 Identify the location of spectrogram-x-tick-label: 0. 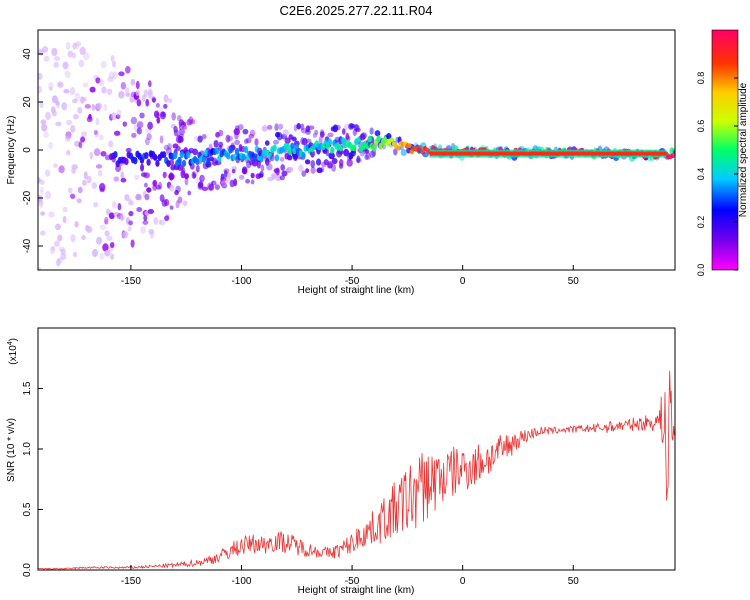
(463, 281).